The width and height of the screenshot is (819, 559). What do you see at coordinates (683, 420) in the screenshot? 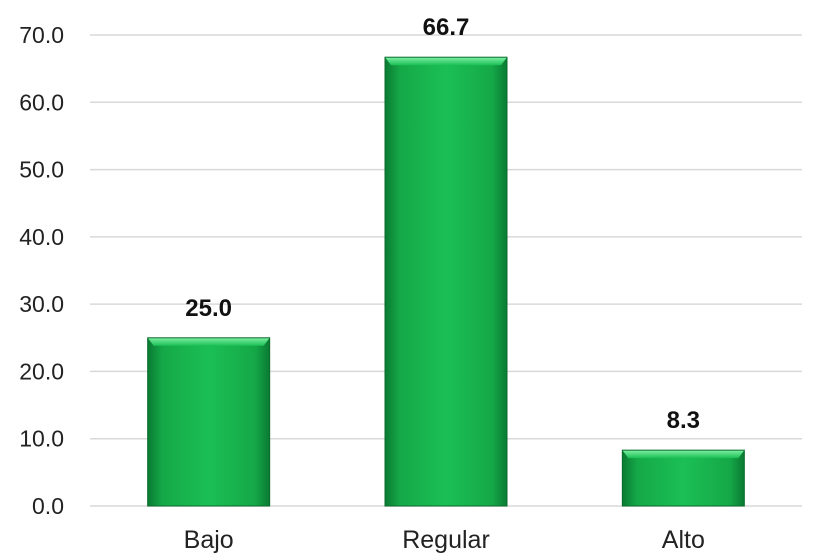
I see `data-label: 8.3` at bounding box center [683, 420].